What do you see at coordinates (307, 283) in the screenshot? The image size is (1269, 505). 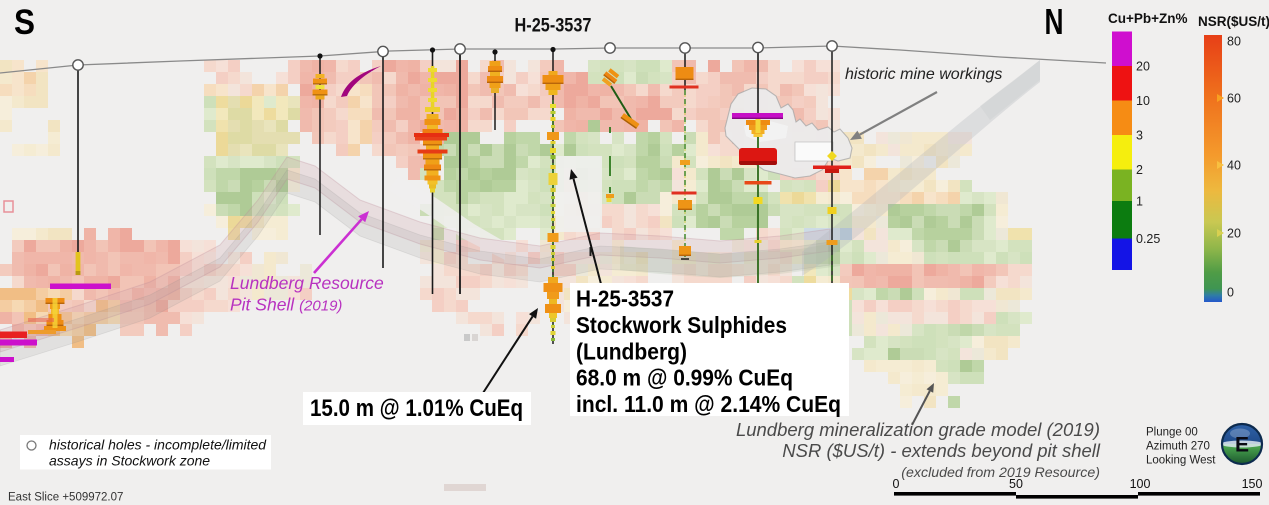 I see `svg-text: Lundberg Resource` at bounding box center [307, 283].